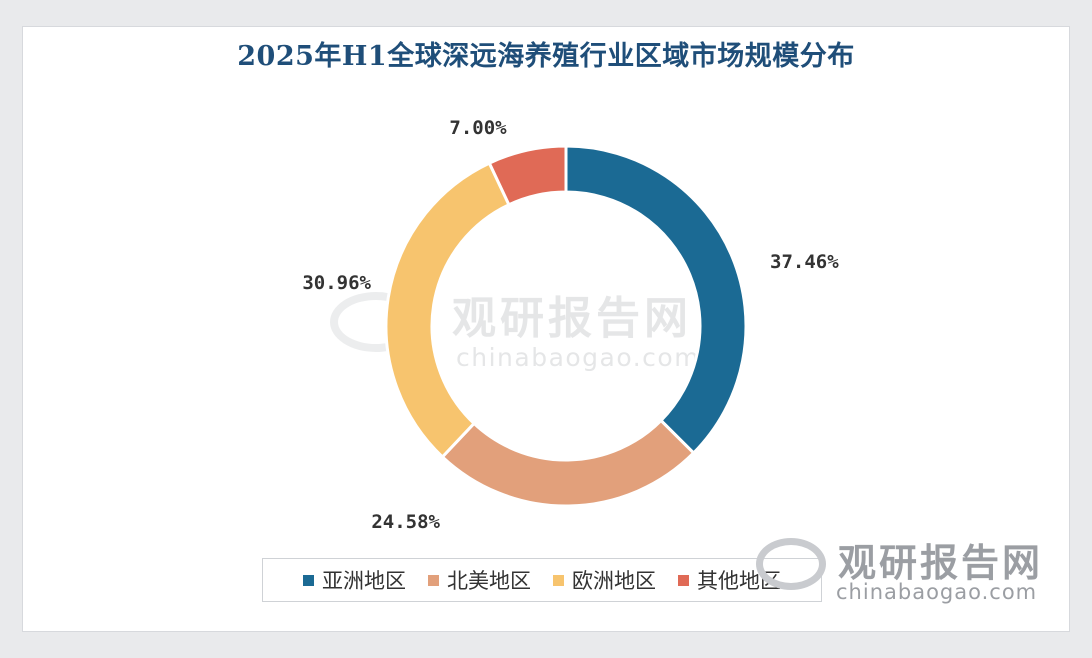  What do you see at coordinates (683, 580) in the screenshot?
I see `legend-swatch-other` at bounding box center [683, 580].